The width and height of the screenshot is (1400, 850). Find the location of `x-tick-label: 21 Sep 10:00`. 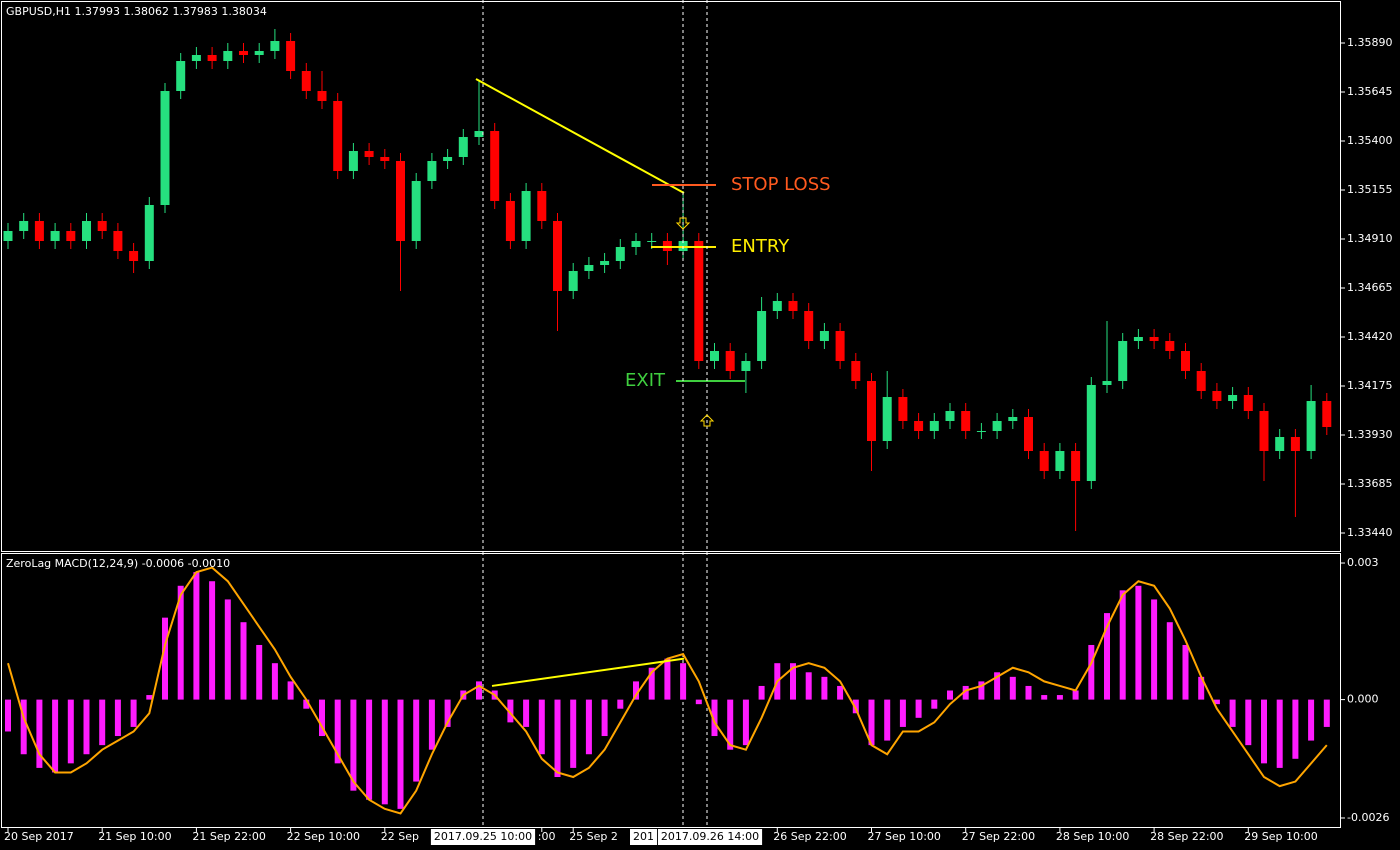

x-tick-label: 21 Sep 10:00 is located at coordinates (134, 836).